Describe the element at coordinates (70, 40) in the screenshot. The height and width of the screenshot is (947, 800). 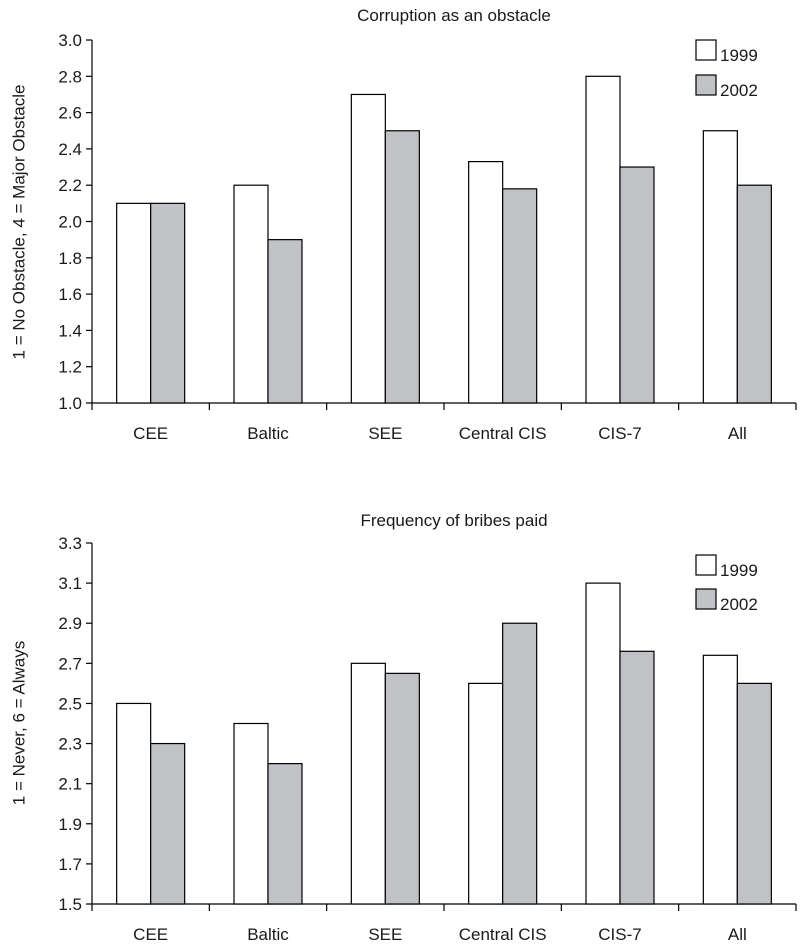
I see `chart1-y-tick-label: 3.0` at that location.